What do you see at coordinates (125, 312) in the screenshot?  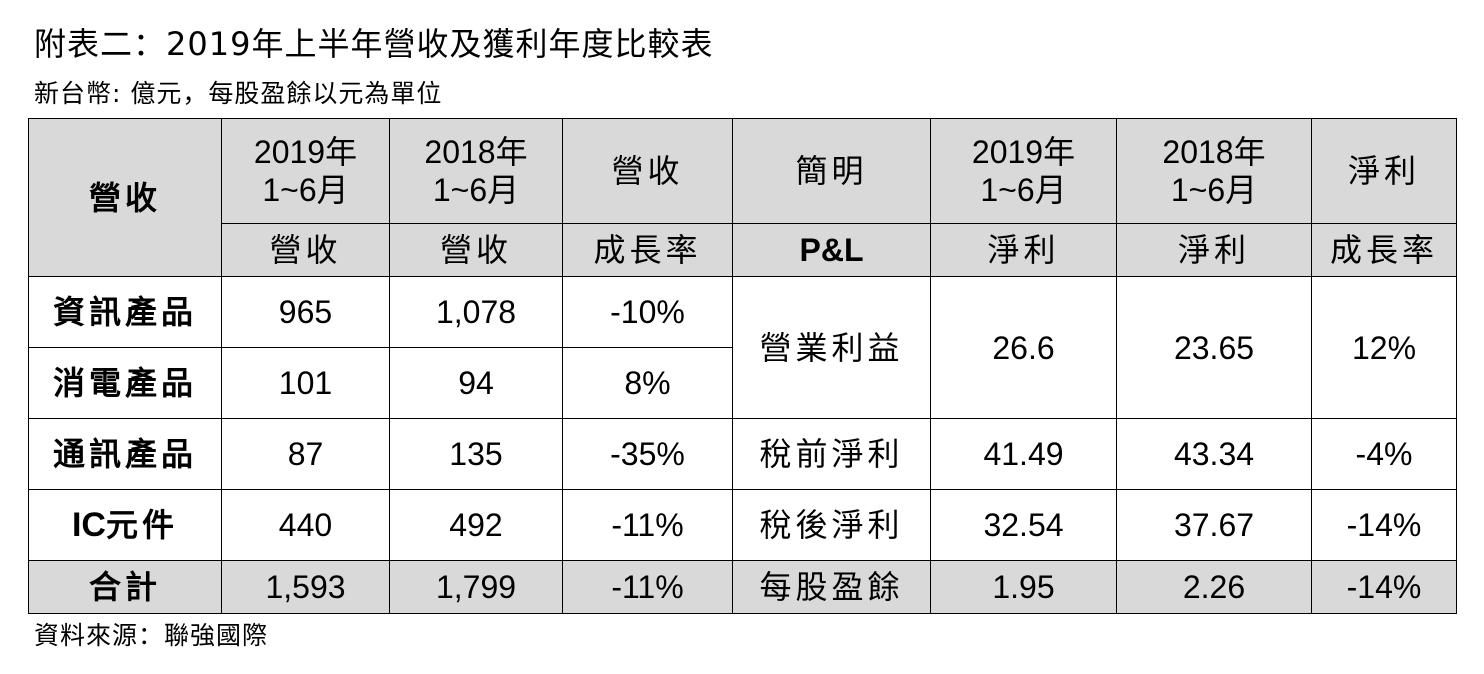 I see `row-label: 資訊產品` at bounding box center [125, 312].